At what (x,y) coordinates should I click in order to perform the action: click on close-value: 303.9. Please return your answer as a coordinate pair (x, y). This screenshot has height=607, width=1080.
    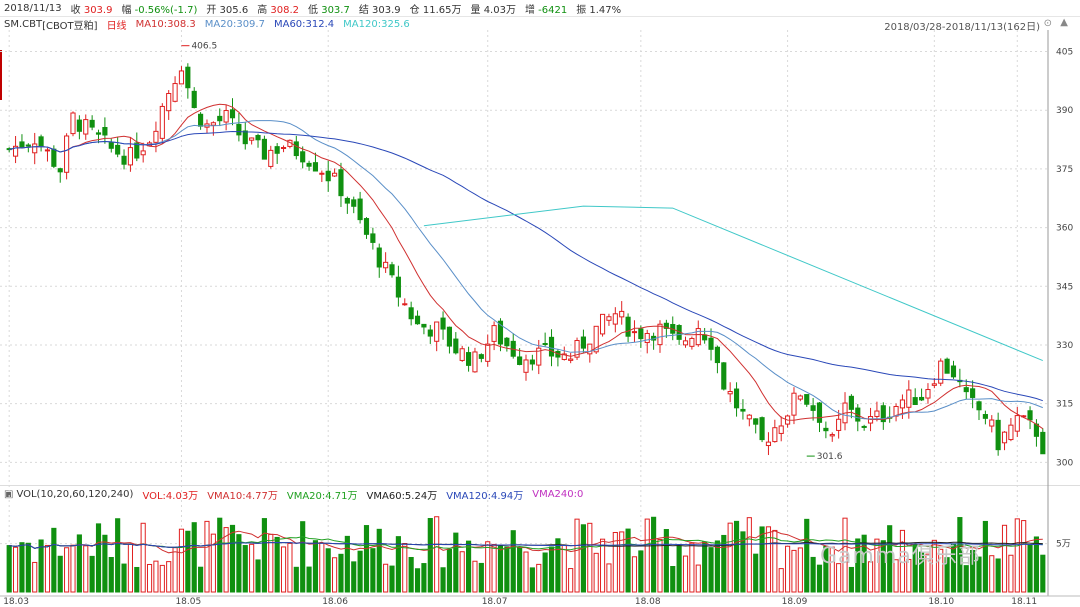
    Looking at the image, I should click on (98, 10).